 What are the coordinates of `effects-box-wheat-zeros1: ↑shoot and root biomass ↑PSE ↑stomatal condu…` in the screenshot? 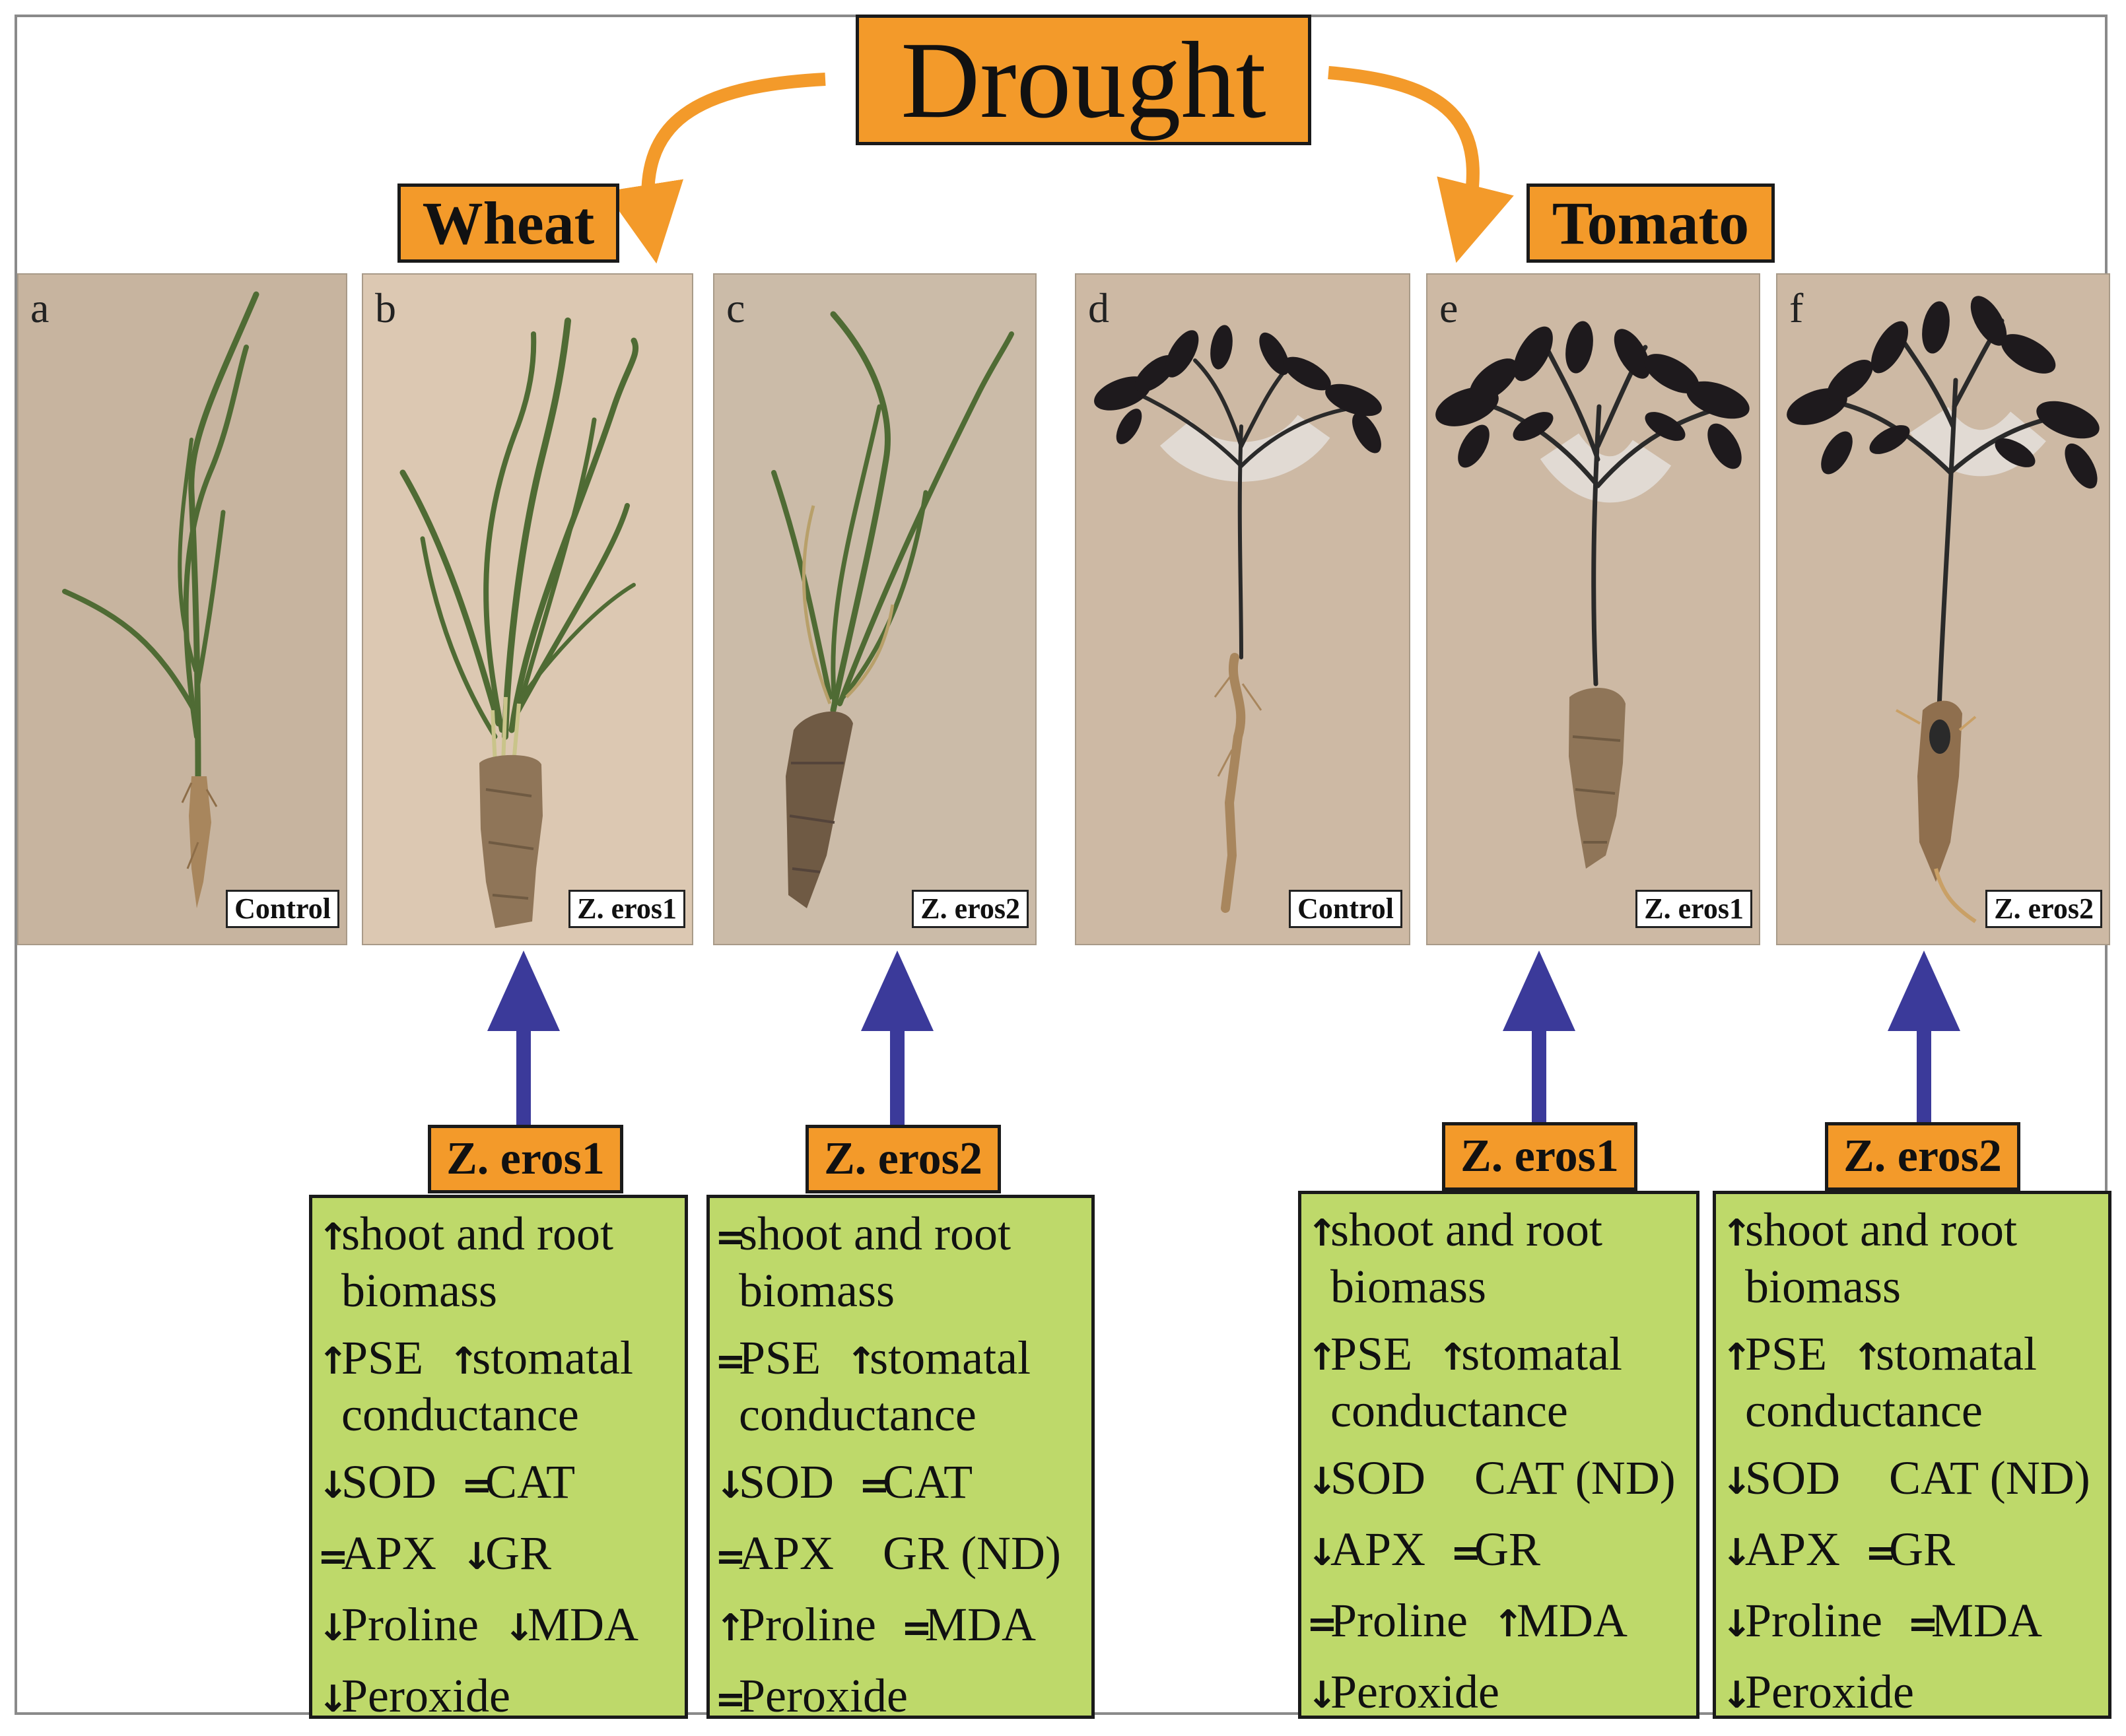 It's located at (498, 1458).